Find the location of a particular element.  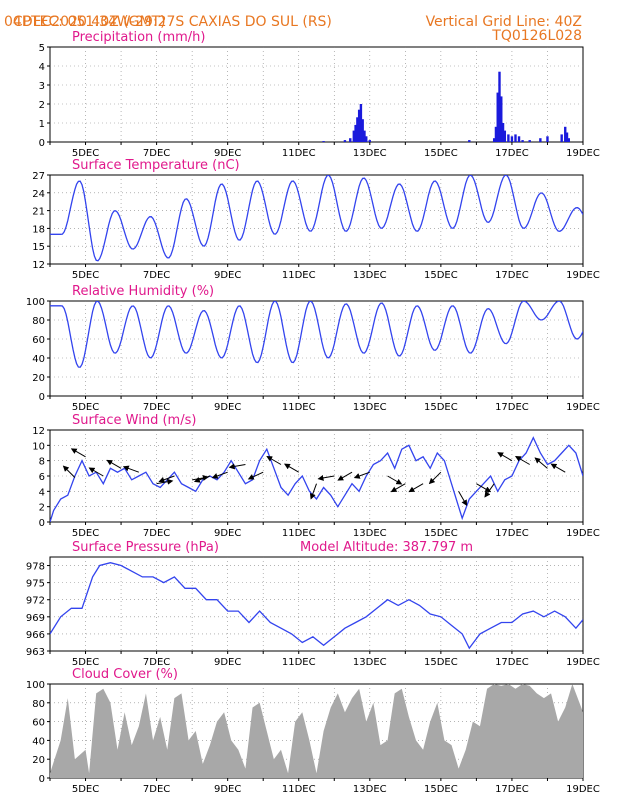

coords-label: 051:34W-29:27S is located at coordinates (126, 22).